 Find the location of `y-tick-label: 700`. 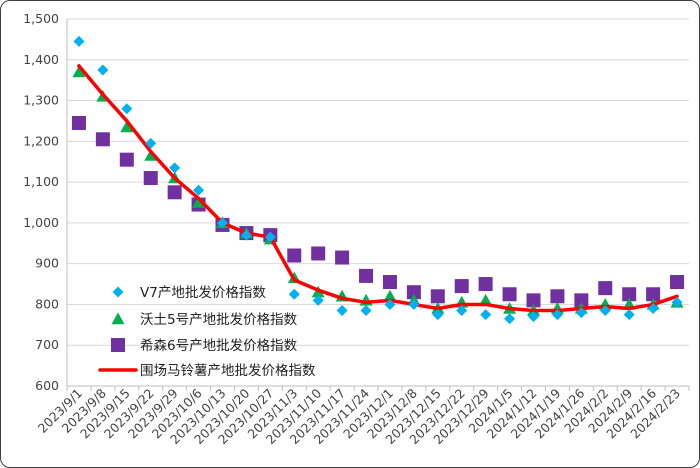

y-tick-label: 700 is located at coordinates (47, 344).